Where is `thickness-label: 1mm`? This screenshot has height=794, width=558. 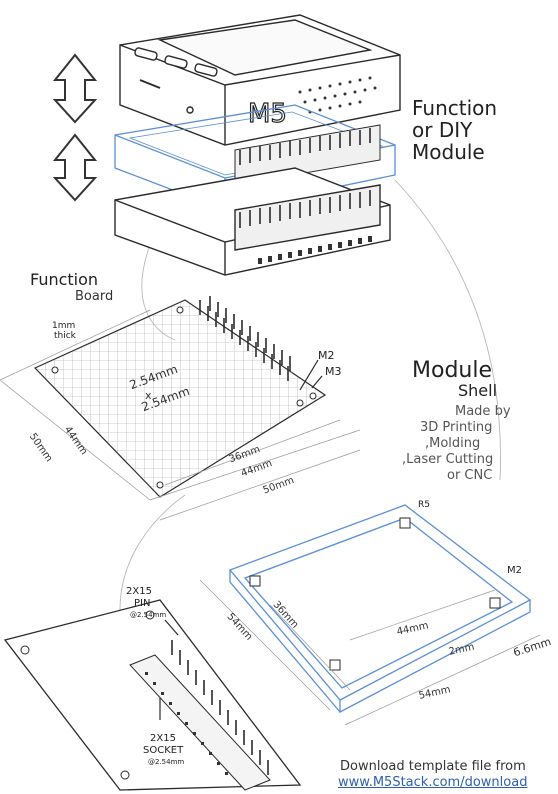
thickness-label: 1mm is located at coordinates (64, 326).